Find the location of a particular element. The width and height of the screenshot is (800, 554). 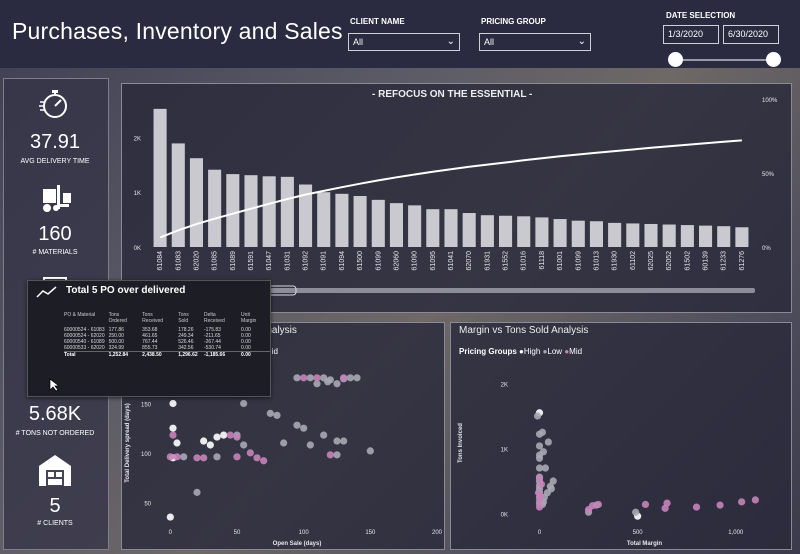

date-slider-end-handle is located at coordinates (773, 59).